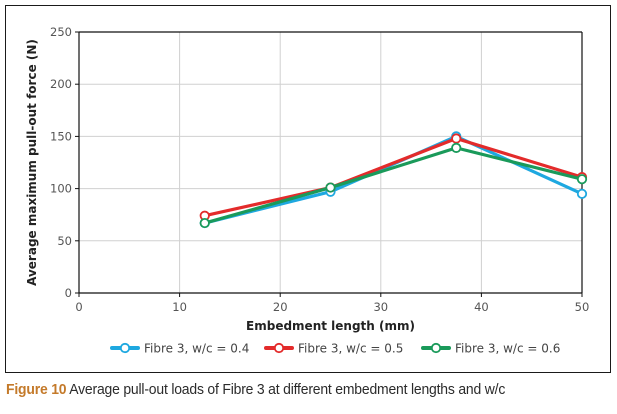  Describe the element at coordinates (330, 326) in the screenshot. I see `x-axis-label: Embedment length (mm)` at that location.